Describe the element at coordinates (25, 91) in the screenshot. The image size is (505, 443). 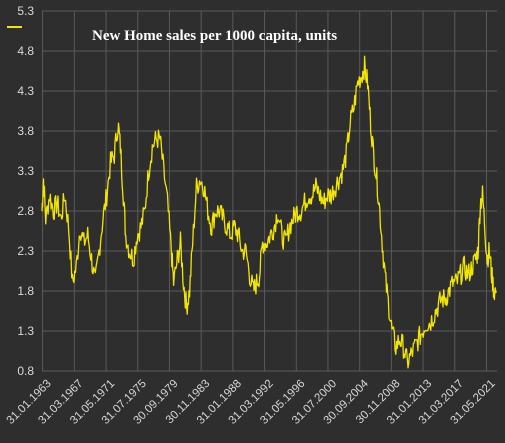
I see `y-tick-label: 4.3` at that location.